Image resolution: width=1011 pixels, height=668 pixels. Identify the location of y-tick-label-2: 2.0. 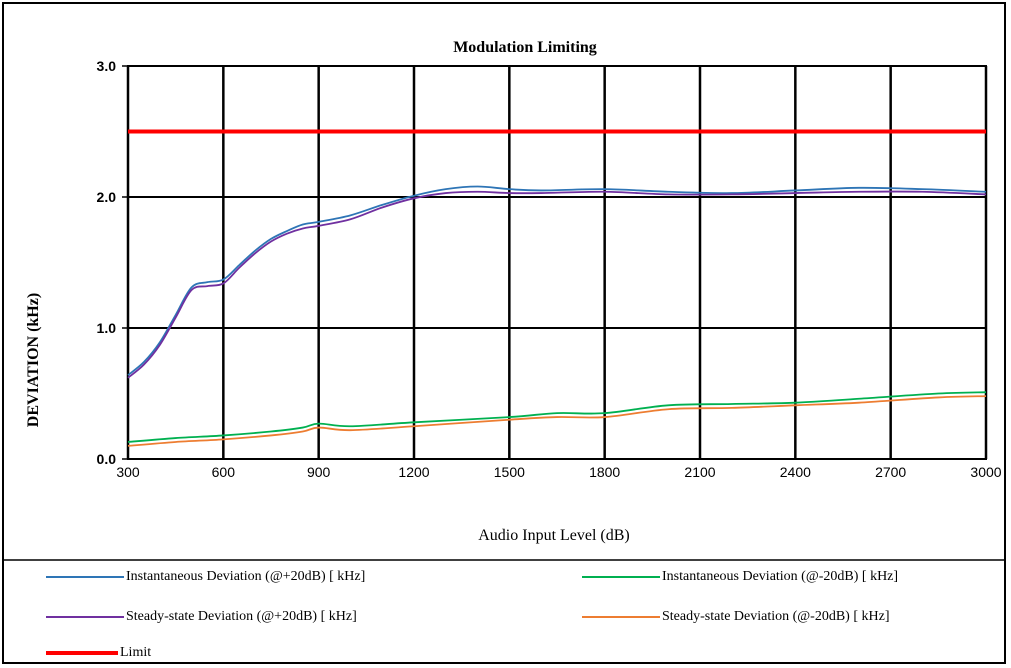
(107, 197).